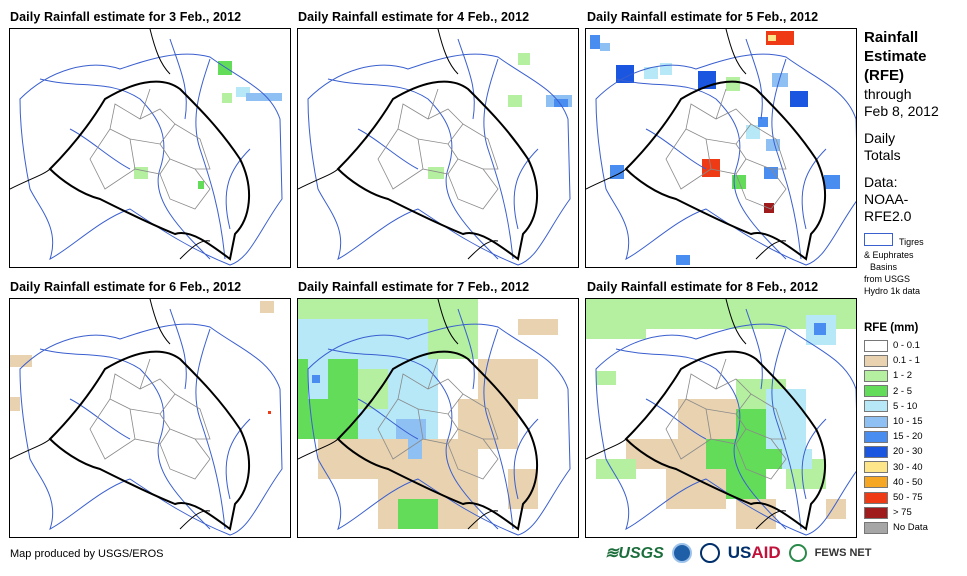 This screenshot has height=576, width=967. Describe the element at coordinates (890, 406) in the screenshot. I see `legend-row: 5 - 10` at that location.